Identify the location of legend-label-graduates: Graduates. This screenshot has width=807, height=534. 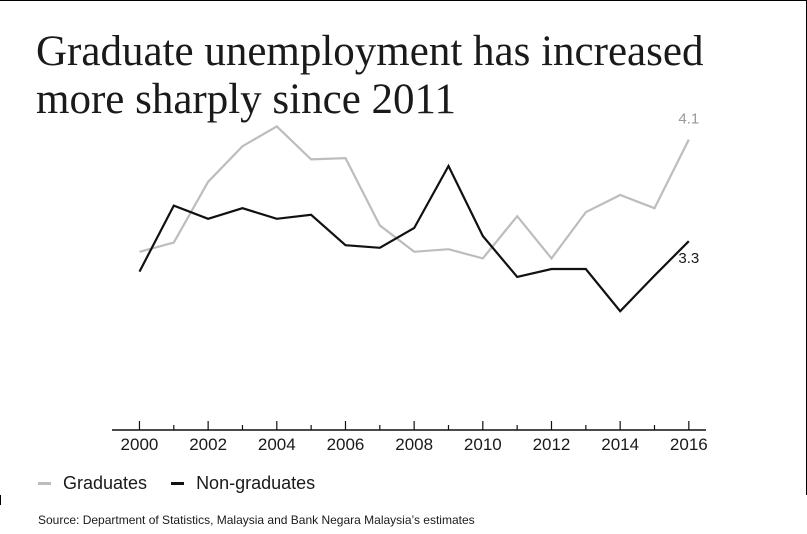
(105, 482).